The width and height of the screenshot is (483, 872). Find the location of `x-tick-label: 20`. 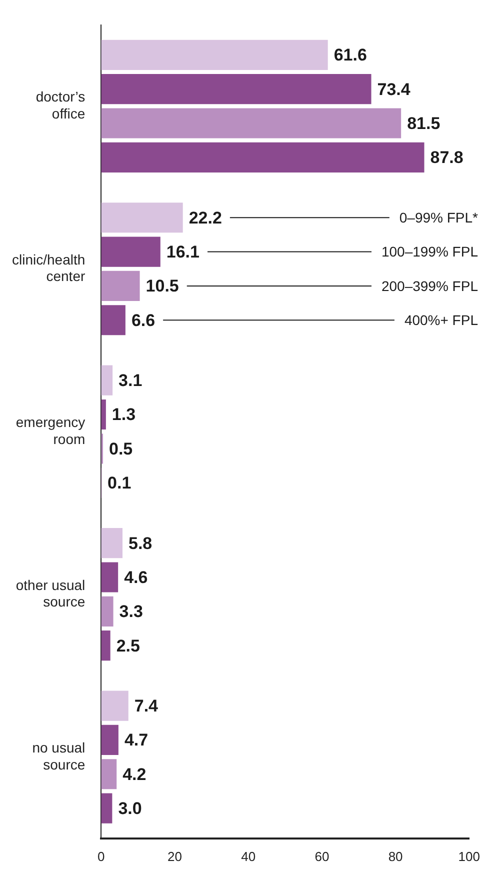

x-tick-label: 20 is located at coordinates (175, 856).